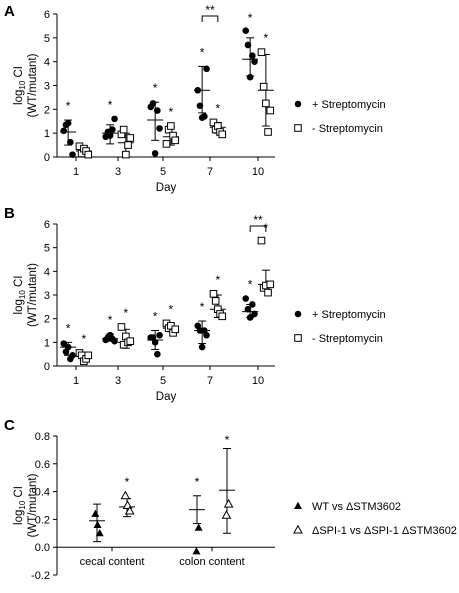  Describe the element at coordinates (384, 531) in the screenshot. I see `legend-label: ΔSPI-1 vs ΔSPI-1 ΔSTM3602` at that location.